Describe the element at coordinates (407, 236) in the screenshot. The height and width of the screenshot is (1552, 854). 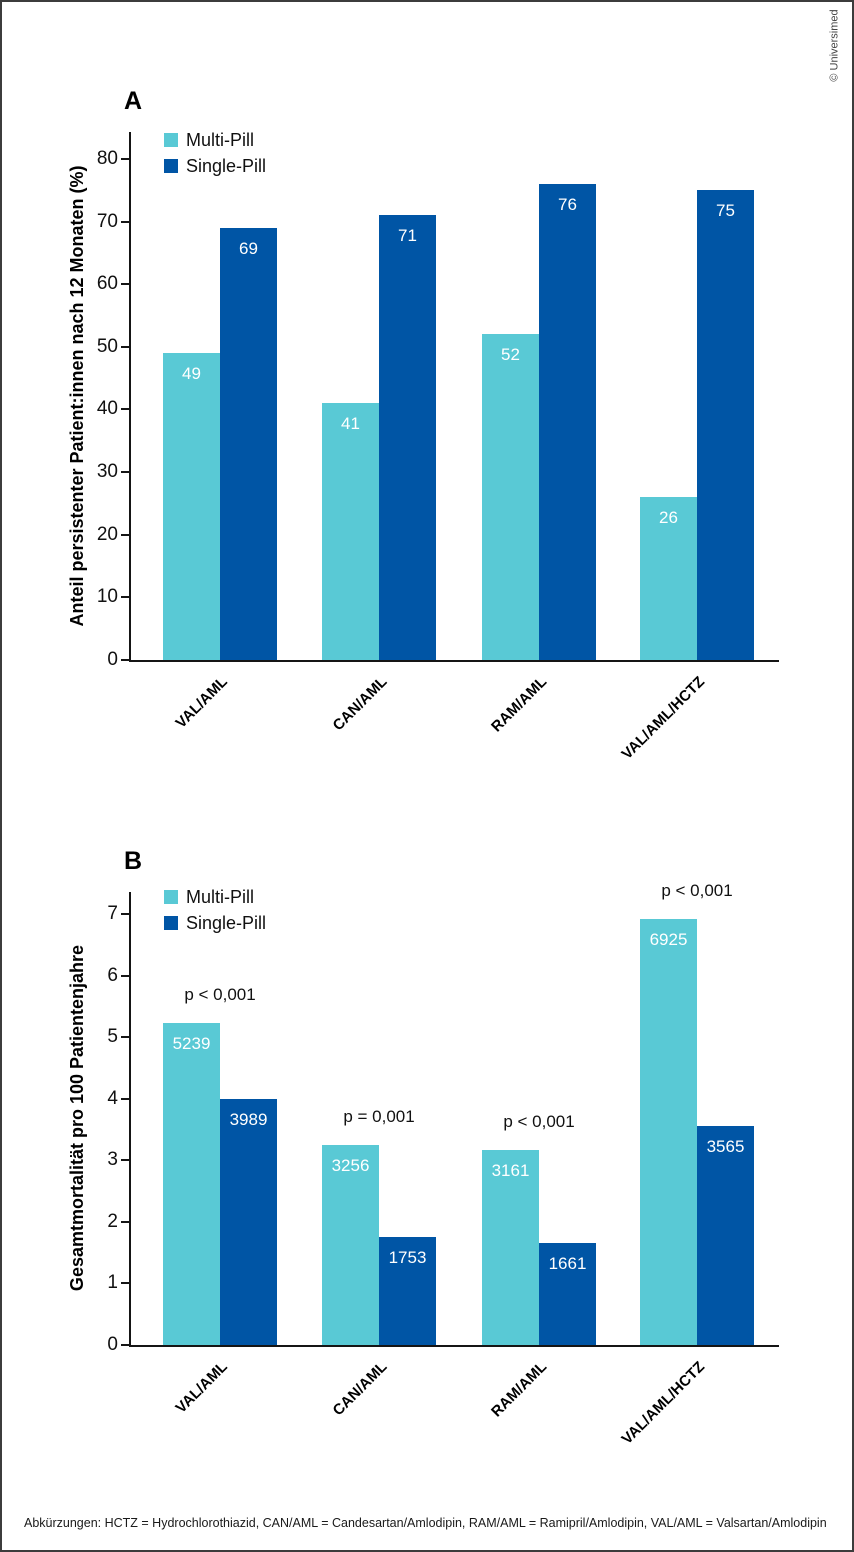
I see `bar-value-single-pill-can-aml: 71` at that location.